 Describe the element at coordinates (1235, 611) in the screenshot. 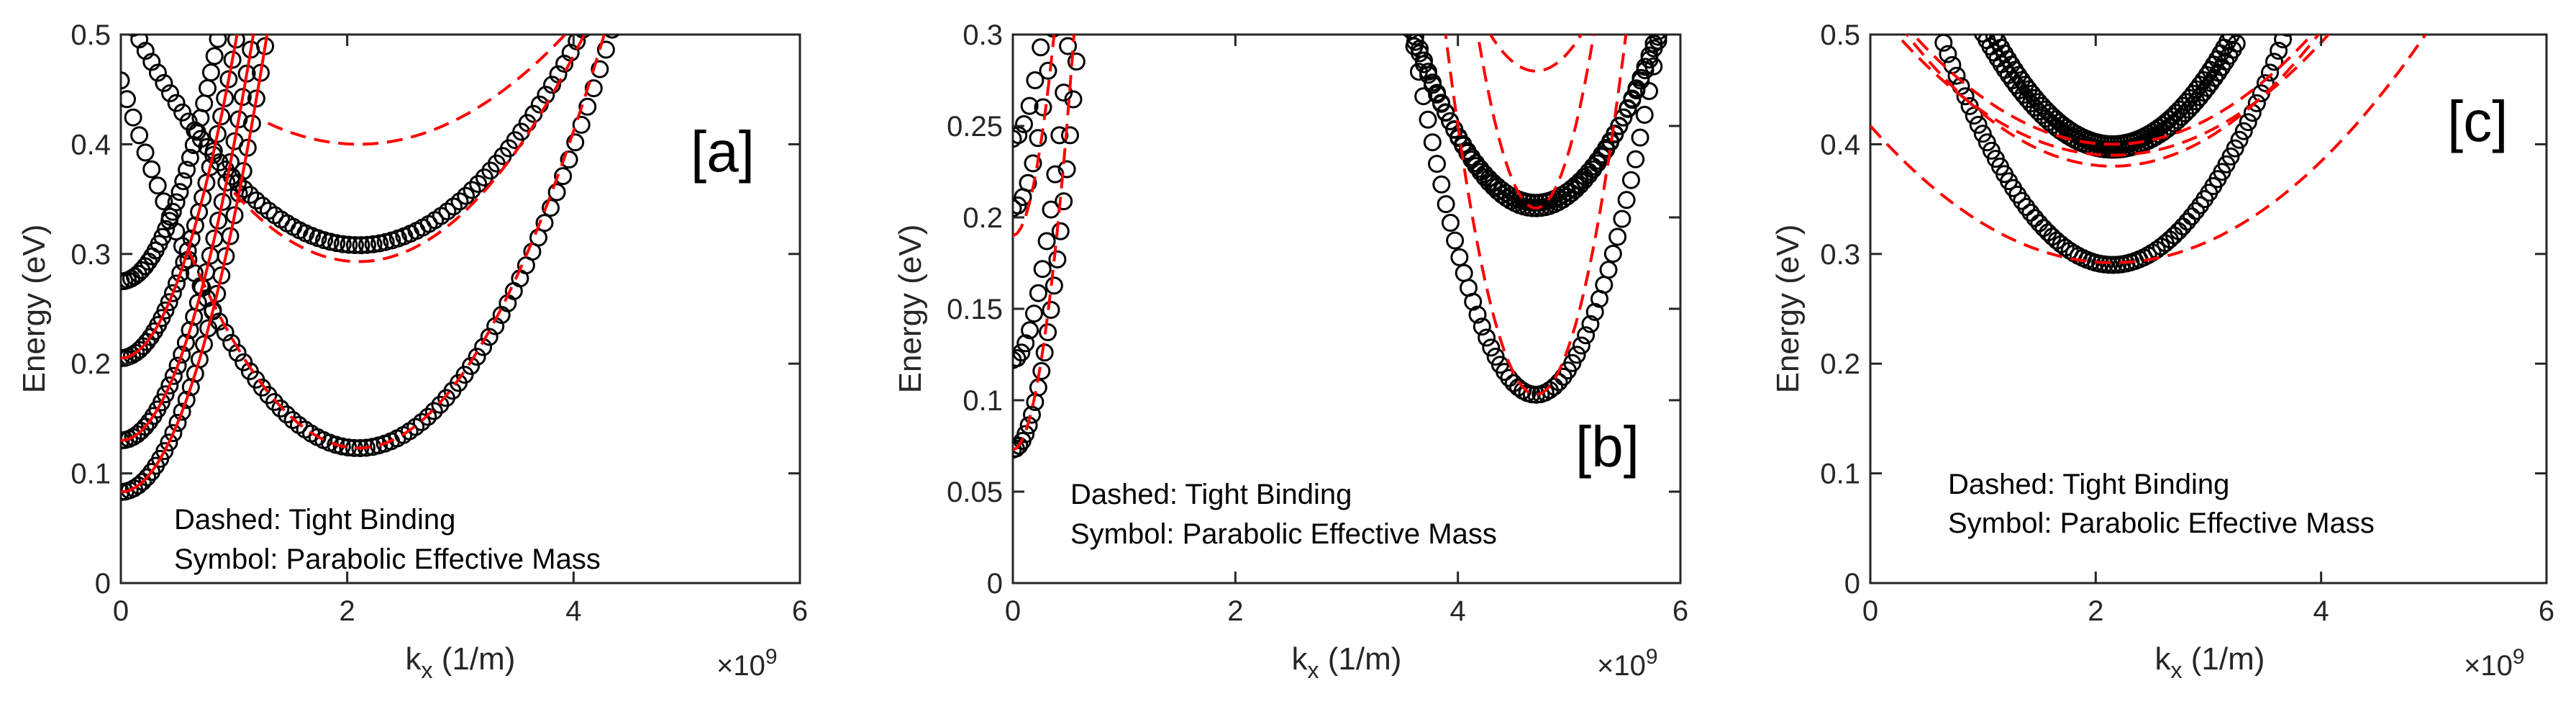

I see `panel-b-xtick-label: 2` at that location.